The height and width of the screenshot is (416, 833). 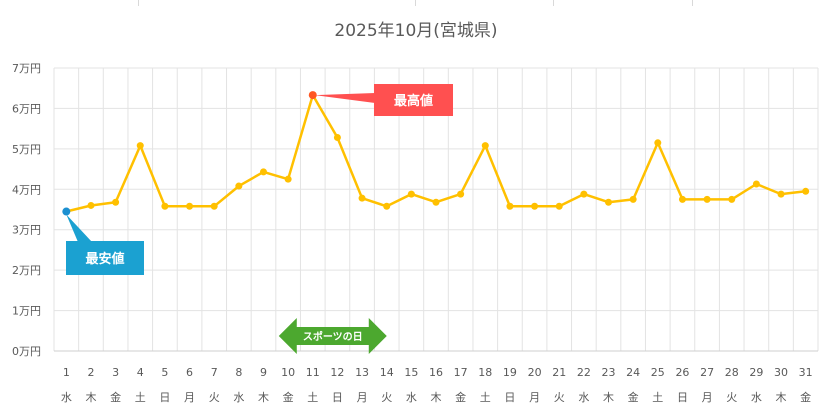 What do you see at coordinates (263, 372) in the screenshot?
I see `x-tick-day: 9` at bounding box center [263, 372].